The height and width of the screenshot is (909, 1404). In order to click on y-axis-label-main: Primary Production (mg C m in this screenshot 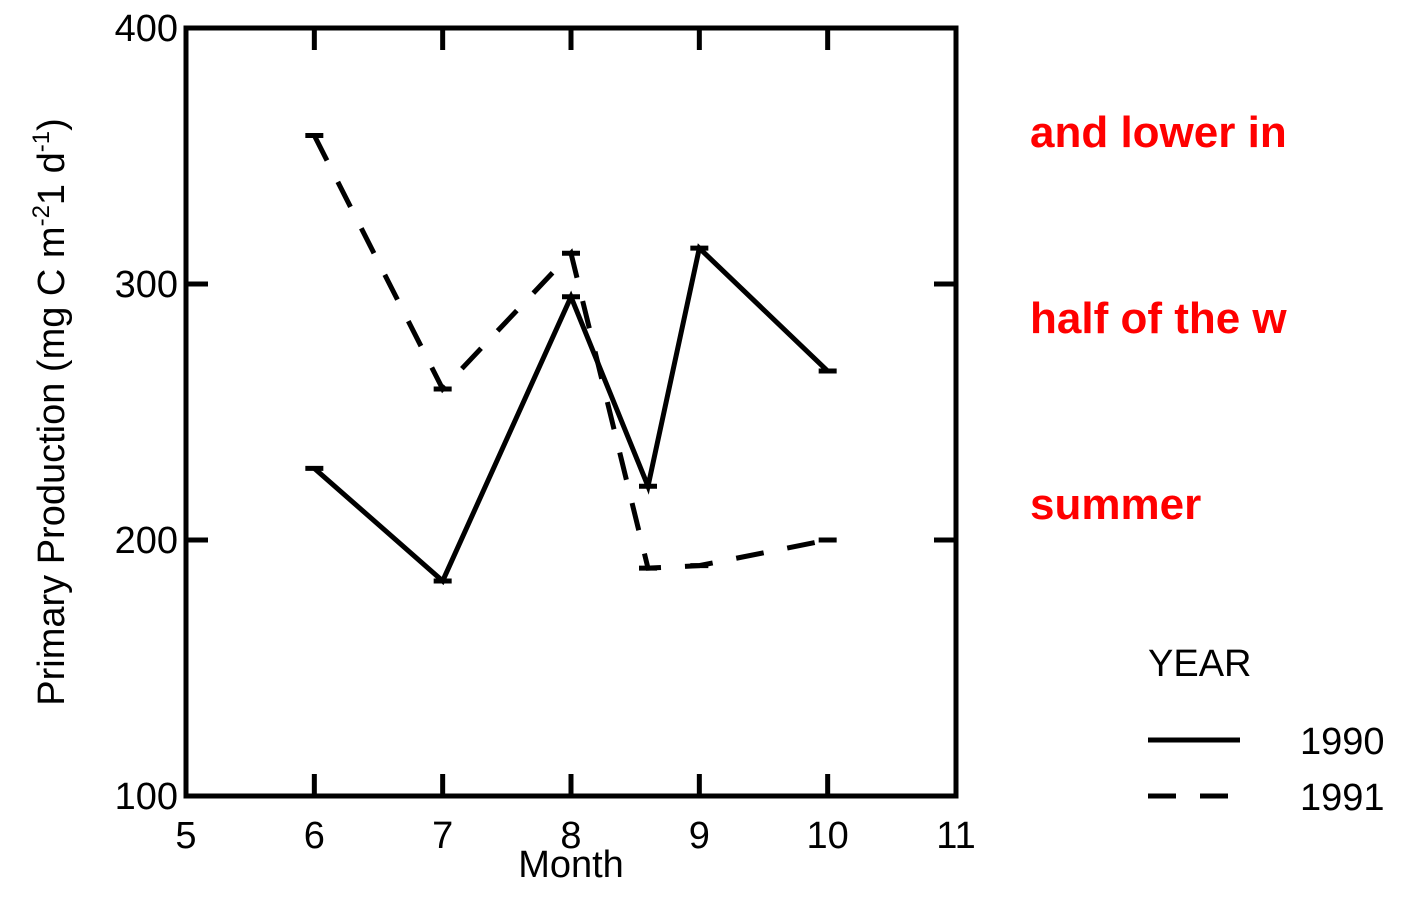, I will do `click(52, 465)`.